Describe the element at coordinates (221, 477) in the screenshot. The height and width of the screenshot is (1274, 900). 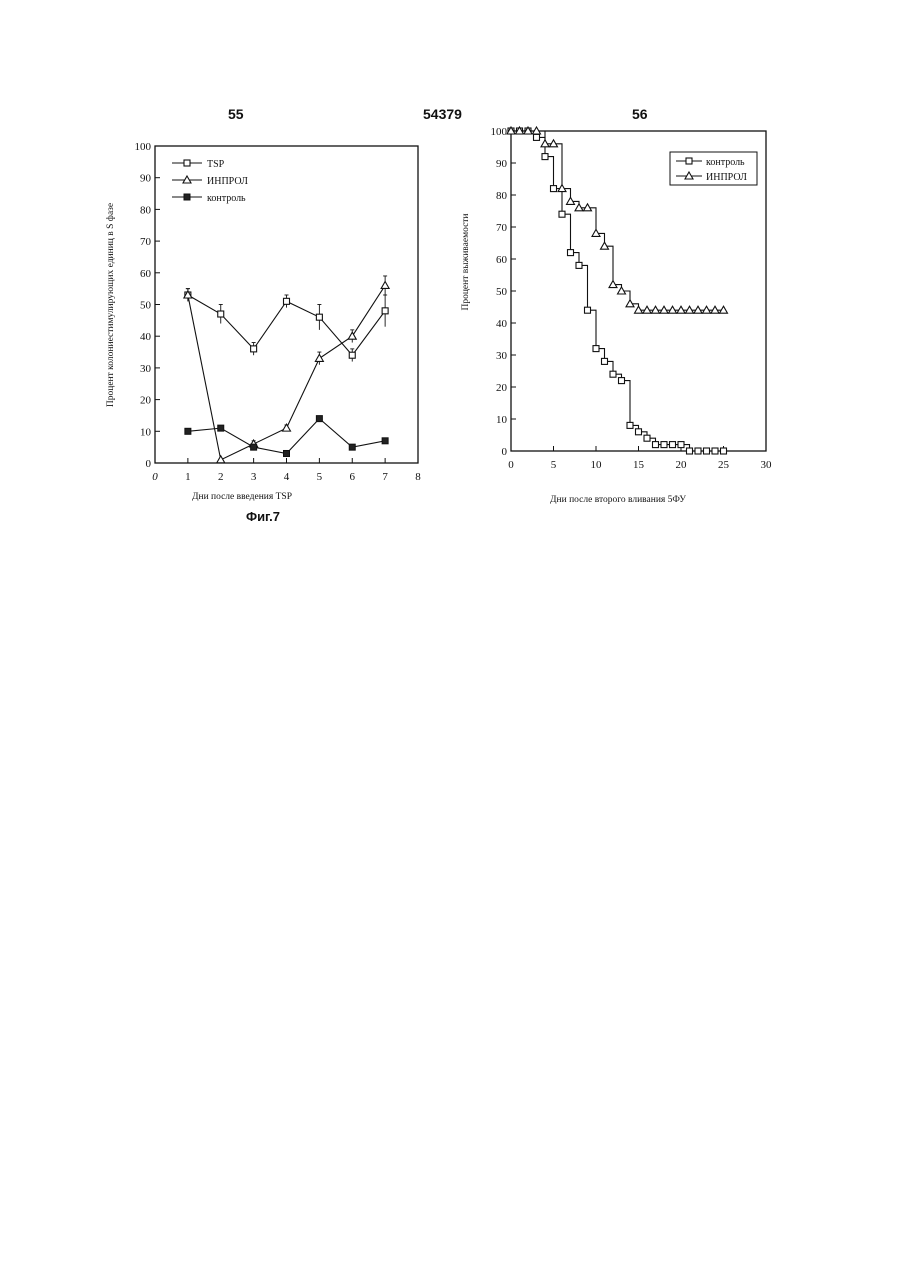
I see `x-tick-label: 2` at that location.